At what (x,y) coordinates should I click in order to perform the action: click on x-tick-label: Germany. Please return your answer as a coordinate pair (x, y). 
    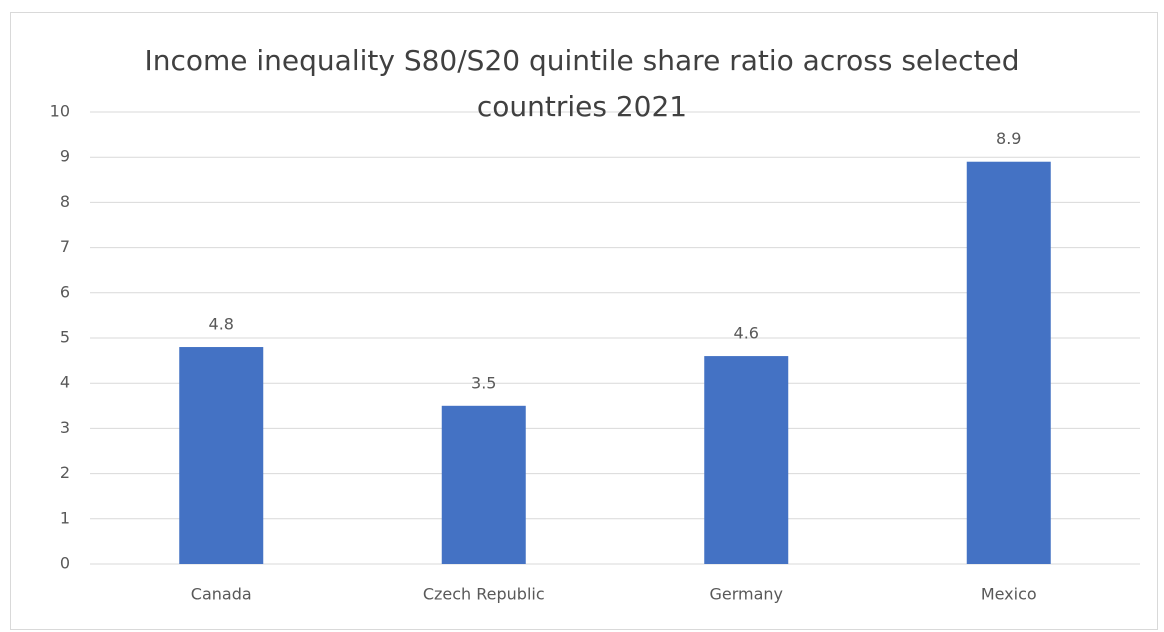
    Looking at the image, I should click on (746, 594).